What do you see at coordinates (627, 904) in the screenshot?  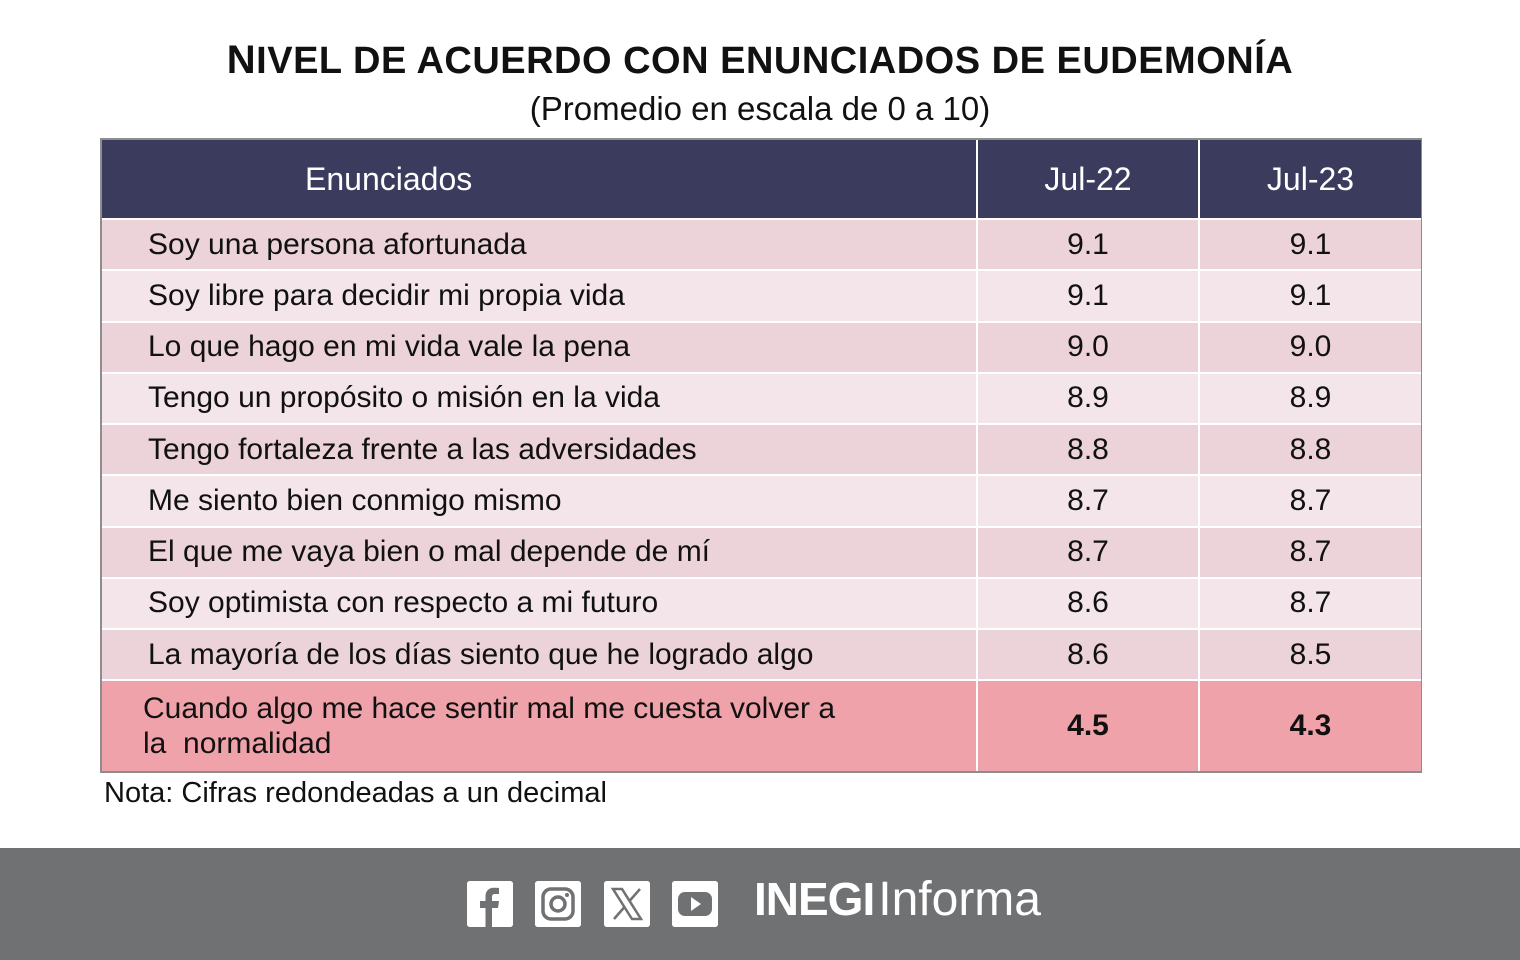 I see `x-icon` at bounding box center [627, 904].